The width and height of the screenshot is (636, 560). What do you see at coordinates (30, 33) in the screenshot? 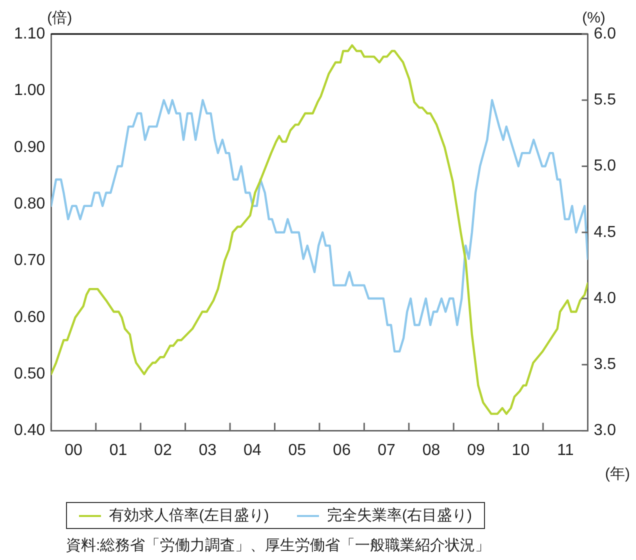
I see `y-tick-label: 1.10` at bounding box center [30, 33].